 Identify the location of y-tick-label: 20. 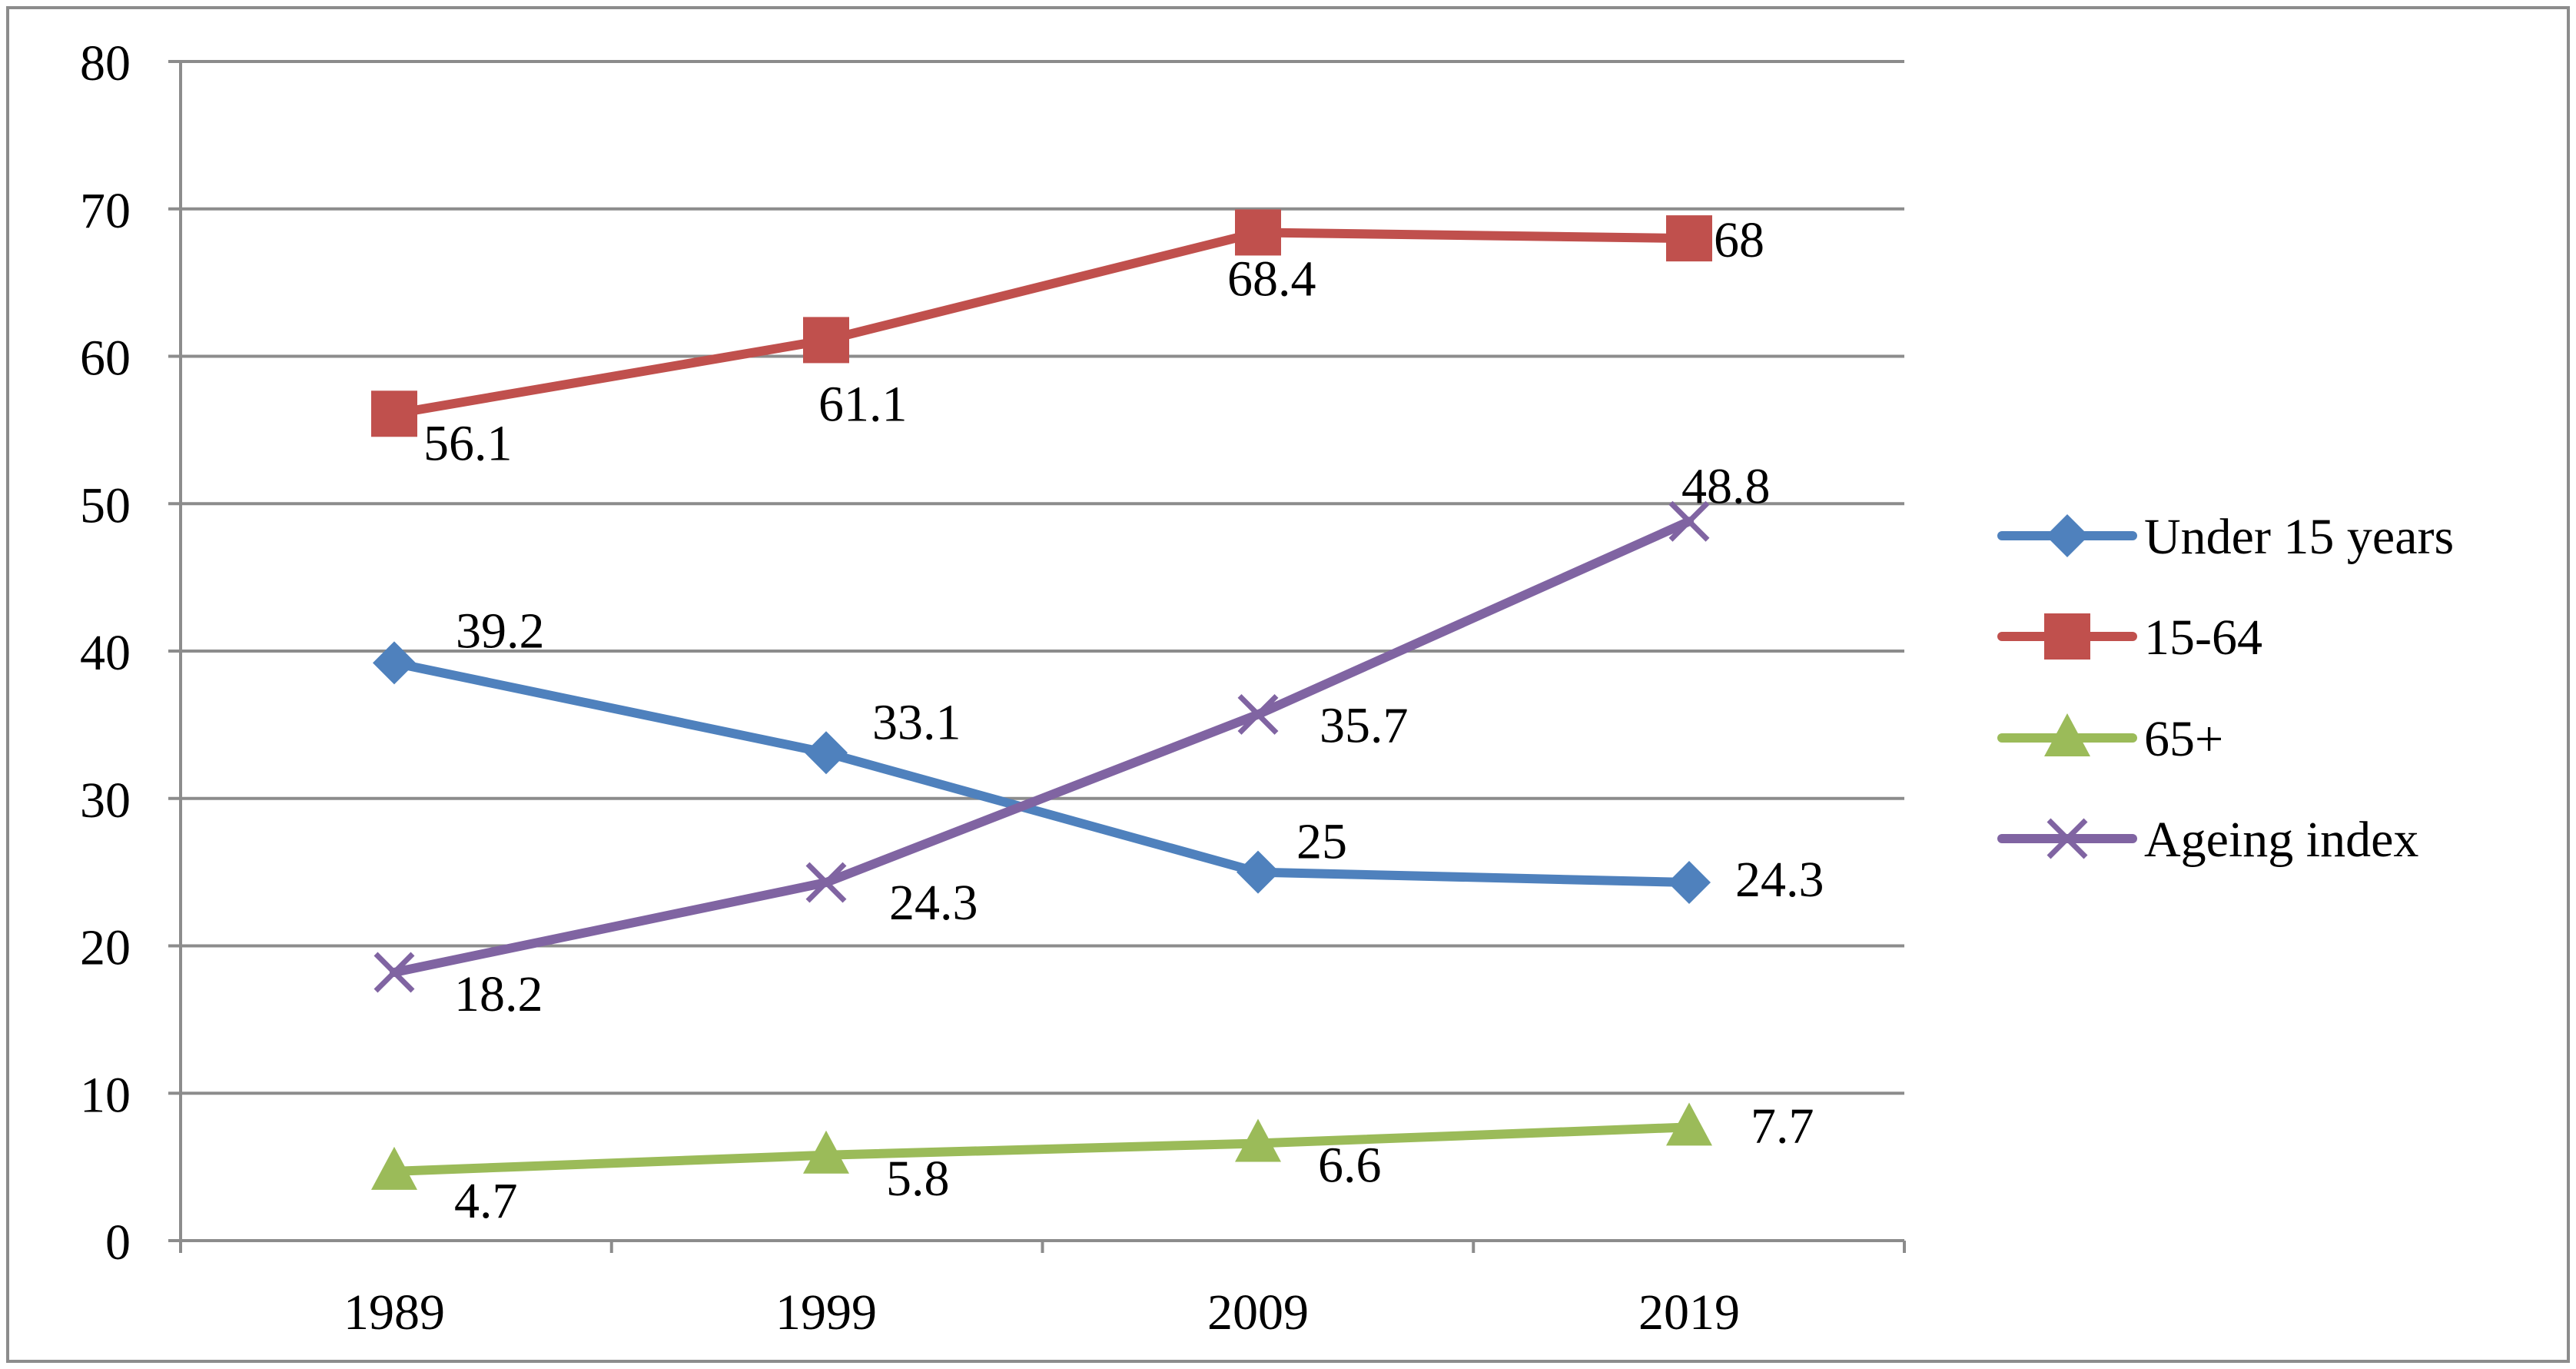
(105, 948).